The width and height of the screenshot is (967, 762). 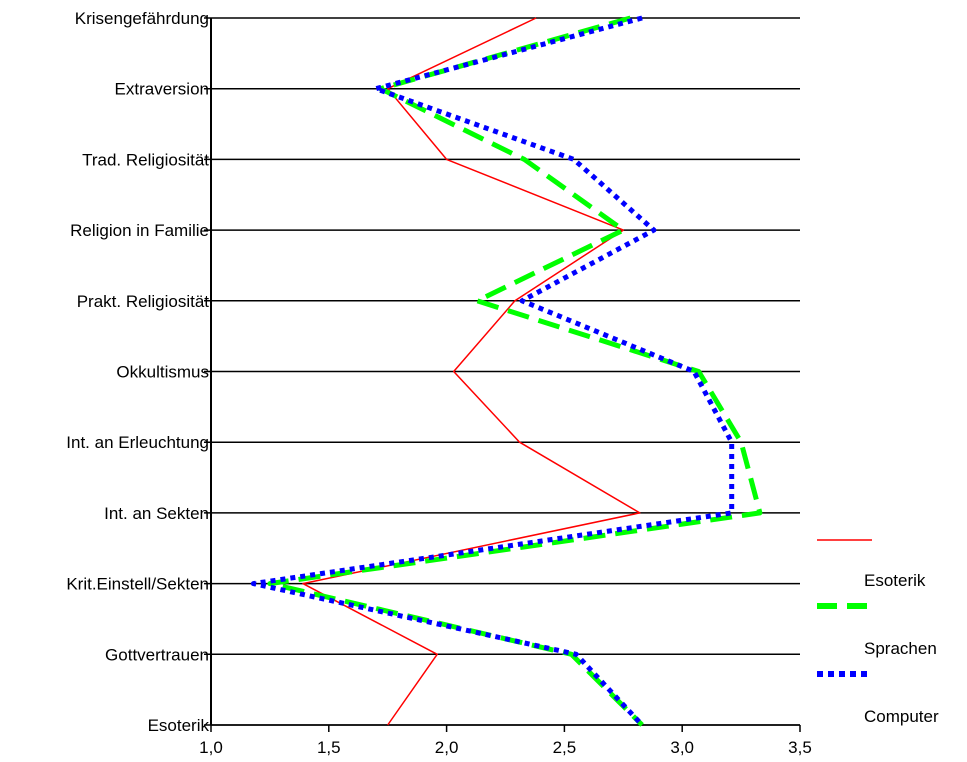 I want to click on legend-label-computer: Computer, so click(x=901, y=716).